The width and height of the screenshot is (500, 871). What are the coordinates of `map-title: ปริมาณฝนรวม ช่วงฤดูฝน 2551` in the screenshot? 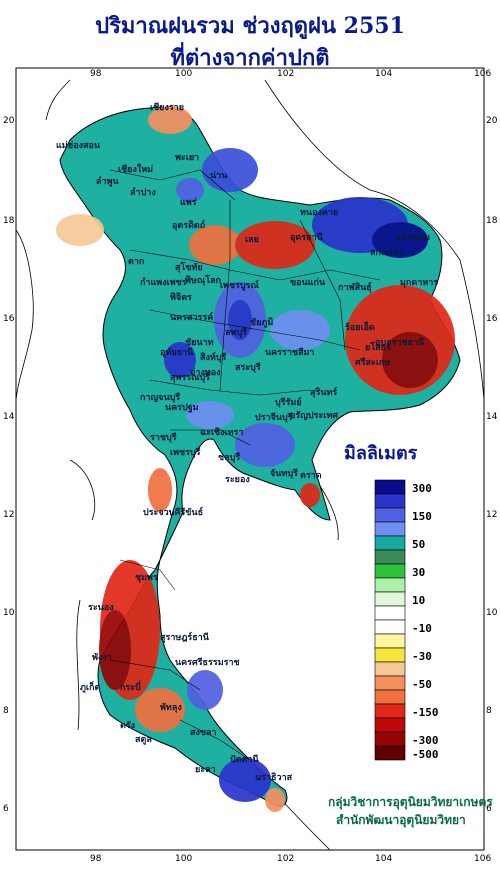 It's located at (250, 26).